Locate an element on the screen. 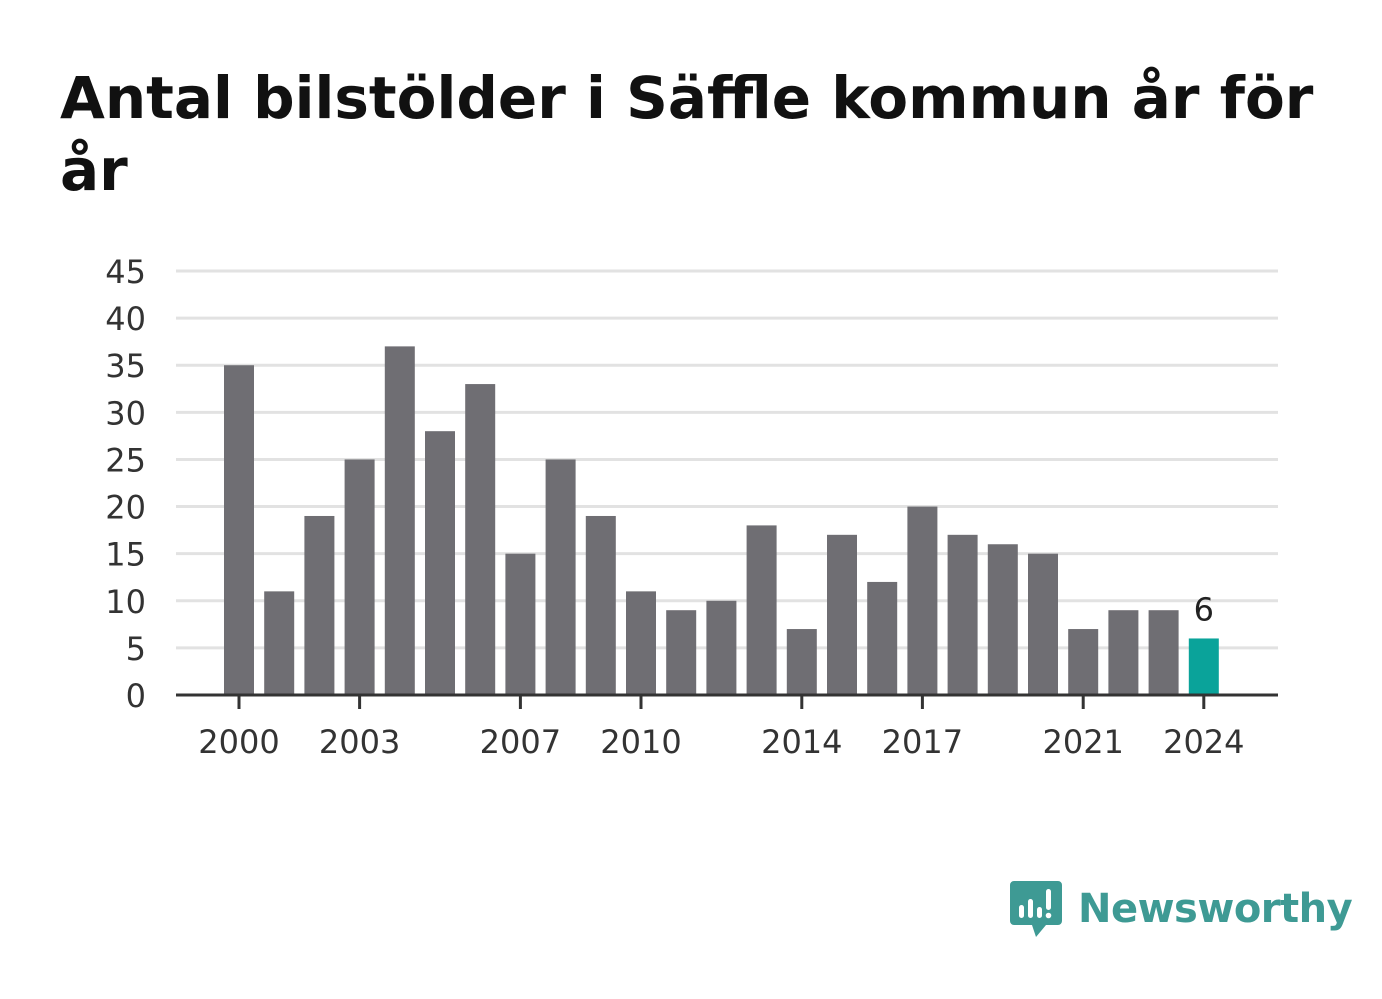 The height and width of the screenshot is (999, 1382). y-tick-label: 0 is located at coordinates (136, 696).